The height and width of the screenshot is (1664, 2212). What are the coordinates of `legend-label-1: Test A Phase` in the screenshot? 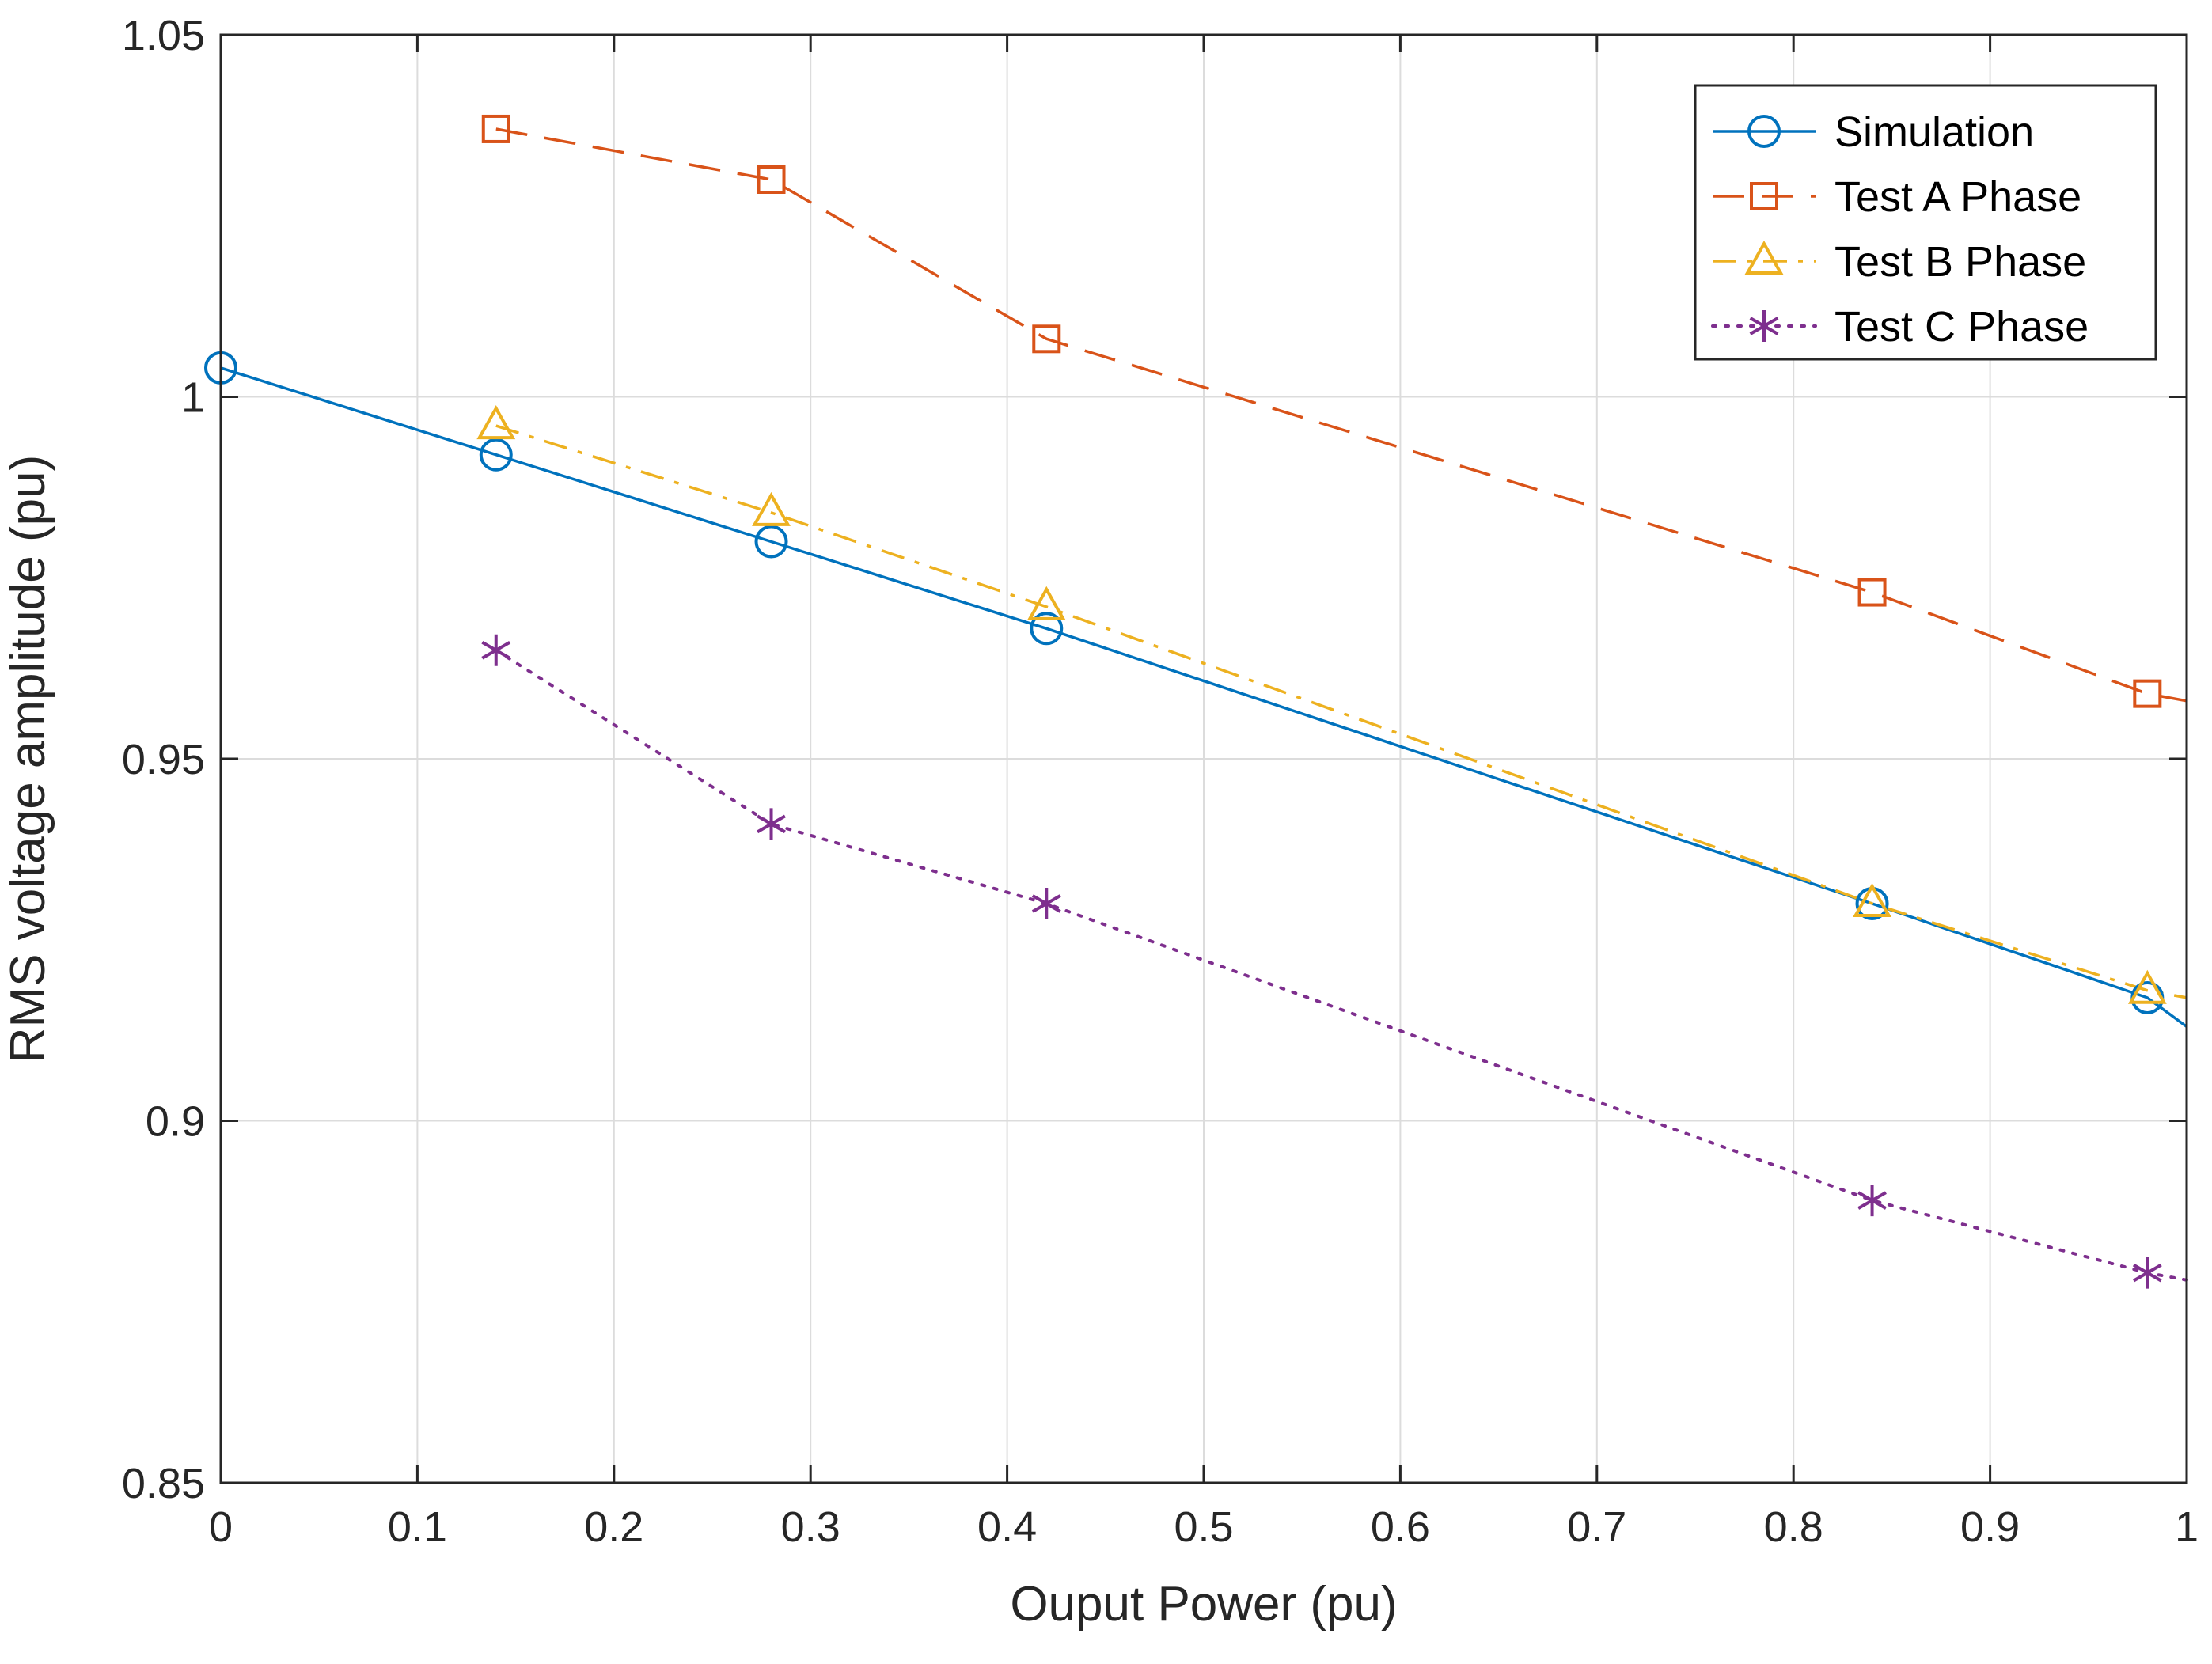 It's located at (1957, 197).